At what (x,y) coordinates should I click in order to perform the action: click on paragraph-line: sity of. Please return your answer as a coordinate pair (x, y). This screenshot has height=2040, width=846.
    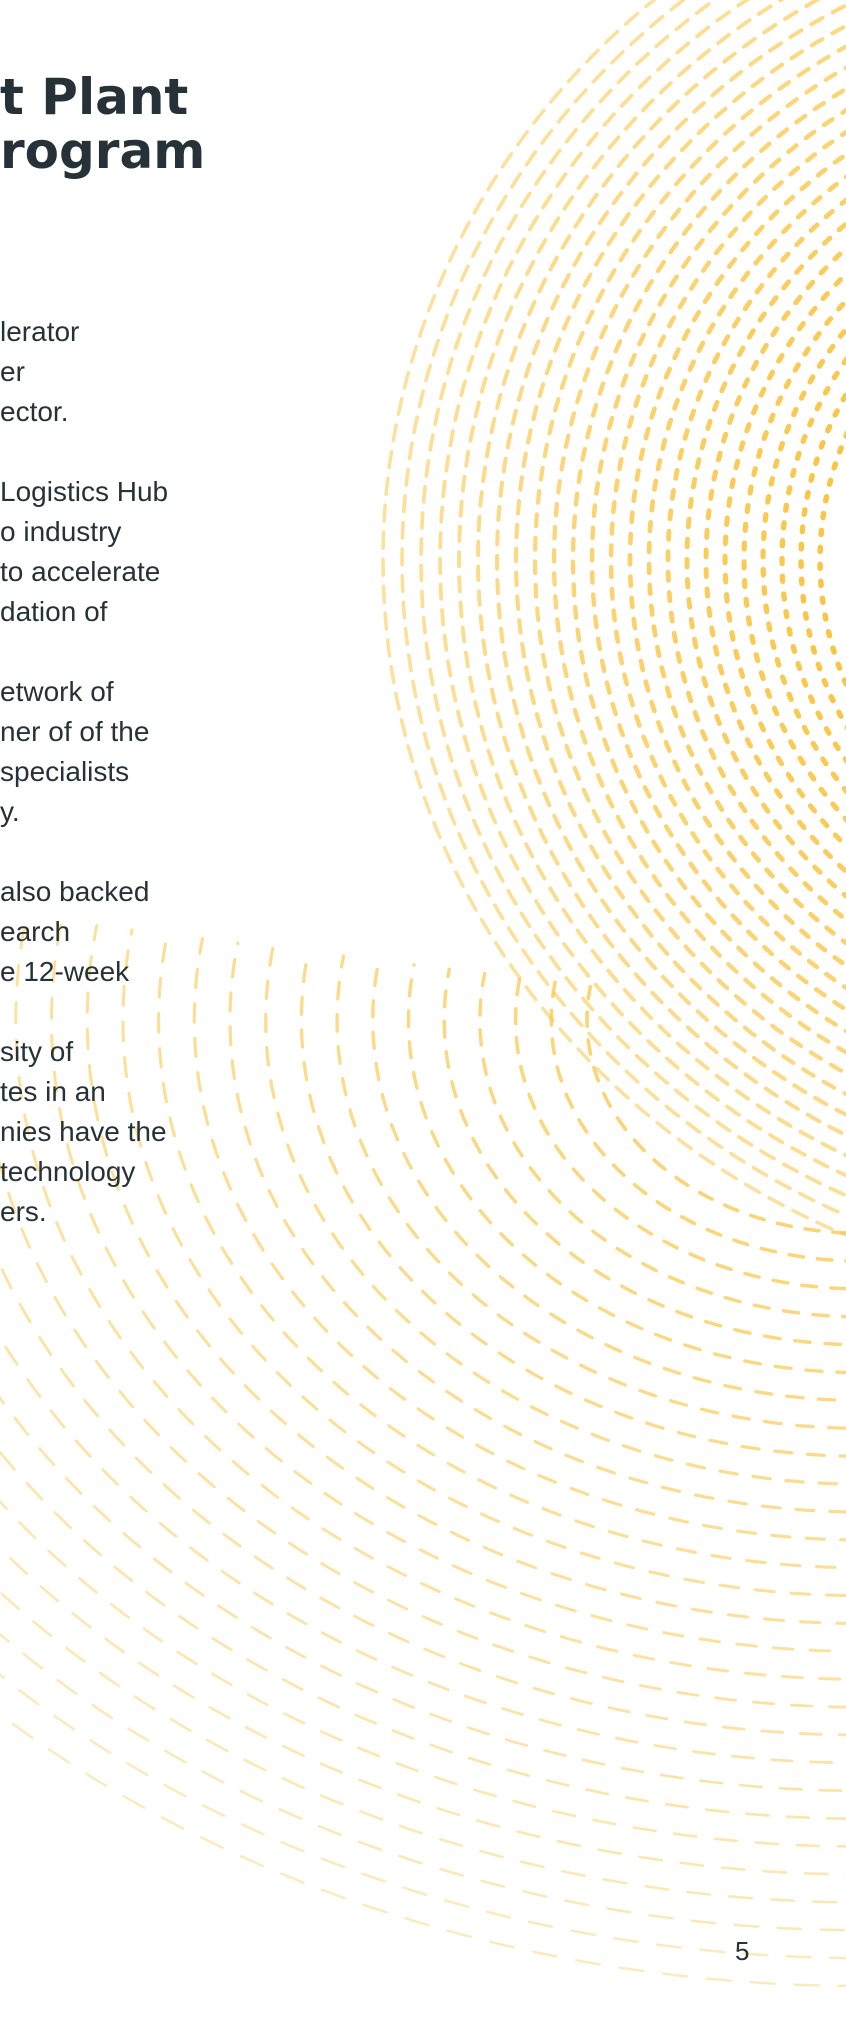
    Looking at the image, I should click on (37, 1051).